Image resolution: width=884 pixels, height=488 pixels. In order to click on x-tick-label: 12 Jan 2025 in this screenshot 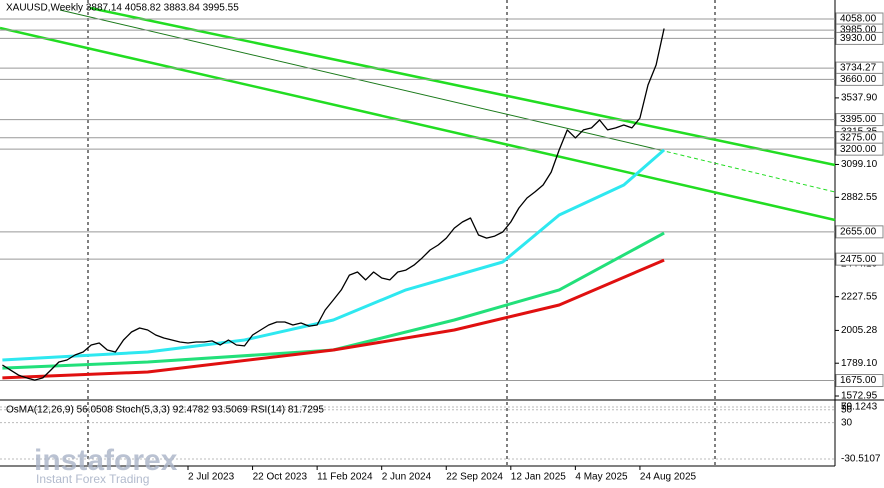, I will do `click(538, 477)`.